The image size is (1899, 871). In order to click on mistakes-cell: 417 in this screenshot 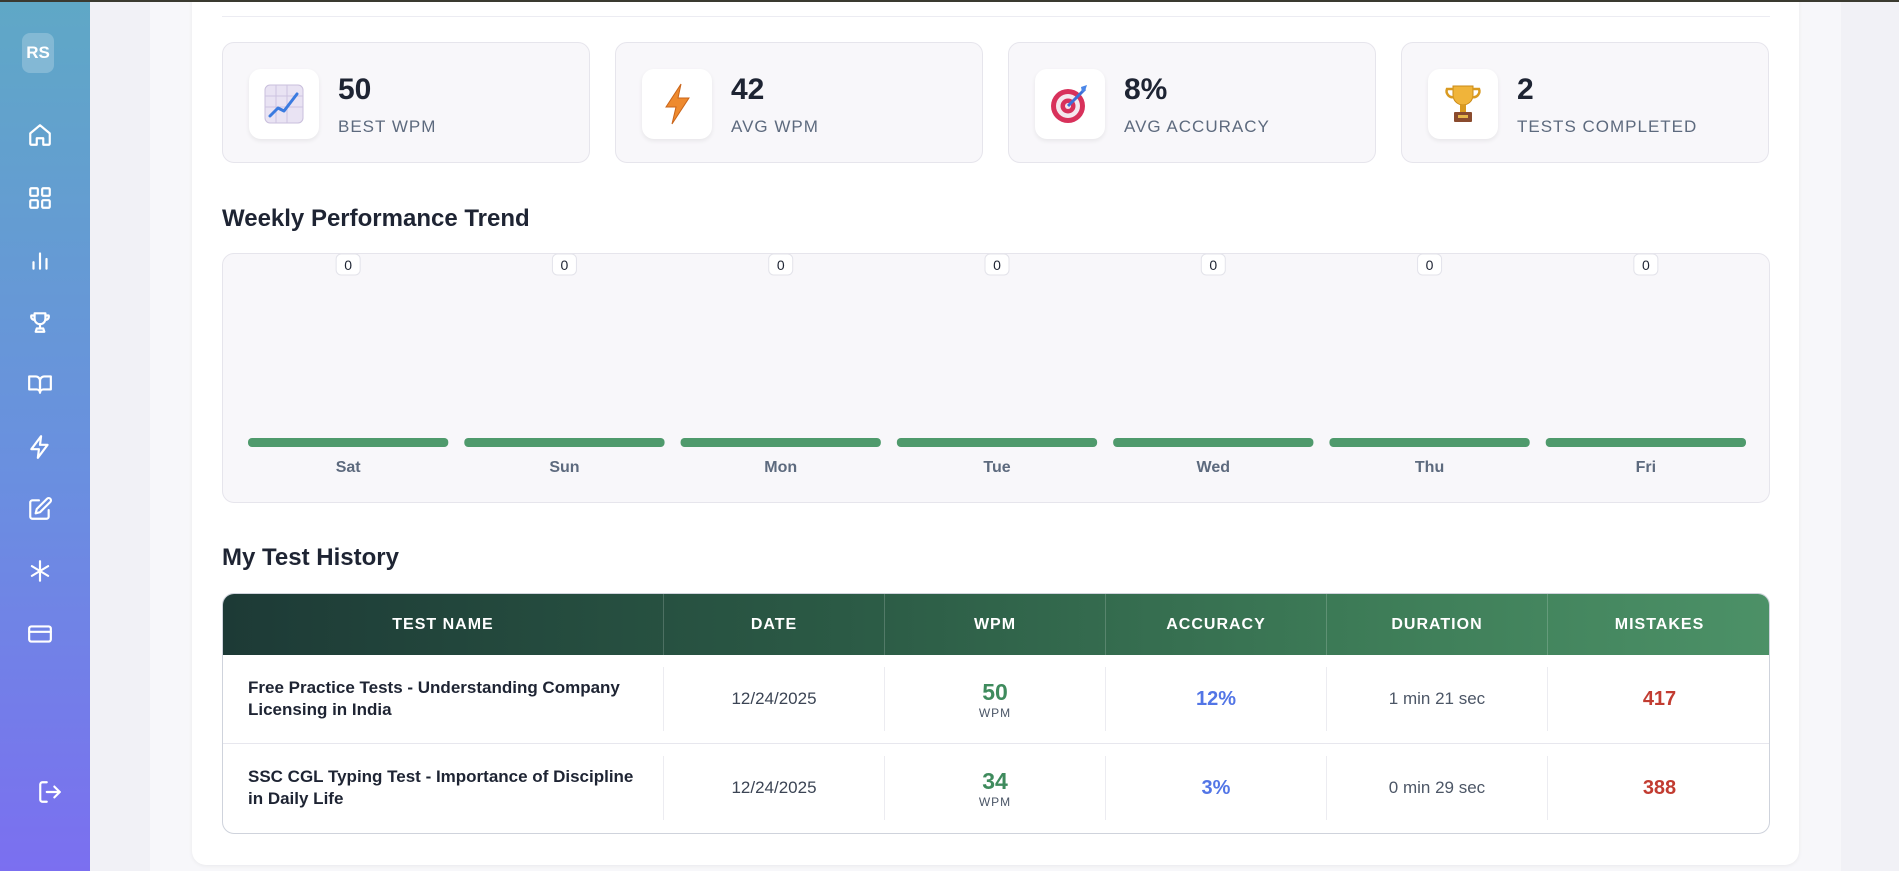, I will do `click(1659, 698)`.